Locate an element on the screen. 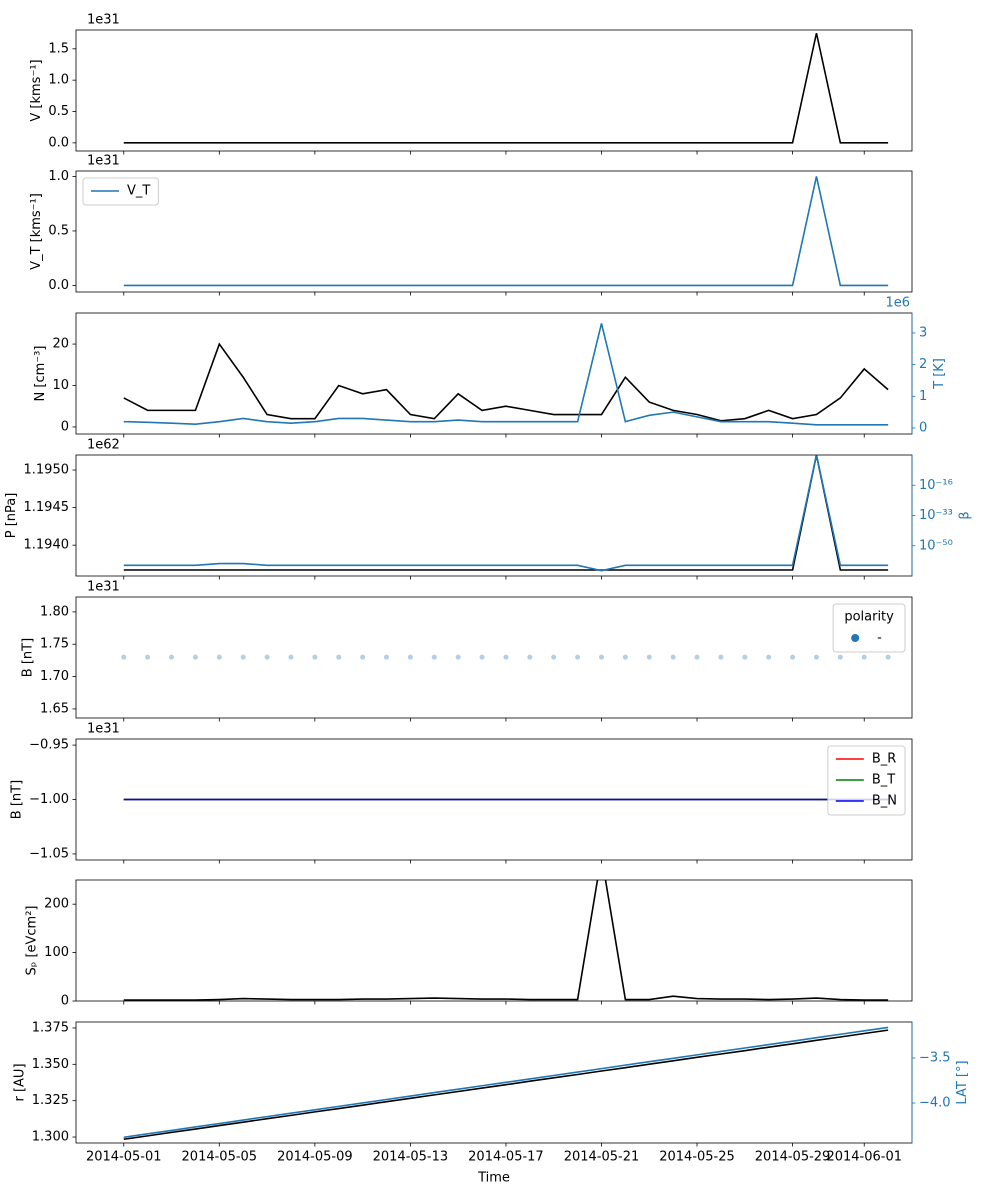  x-tick-label: 2014-05-21 is located at coordinates (602, 1157).